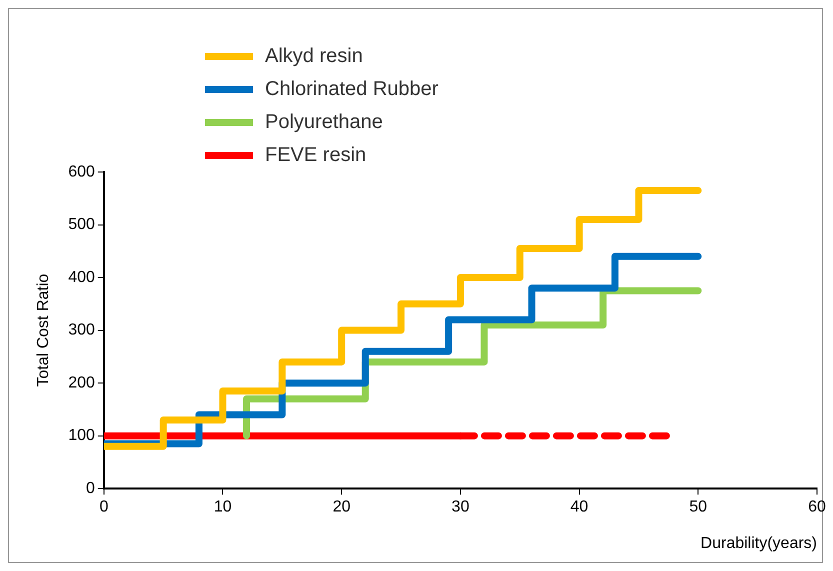  Describe the element at coordinates (817, 507) in the screenshot. I see `x-tick-label: 60` at that location.